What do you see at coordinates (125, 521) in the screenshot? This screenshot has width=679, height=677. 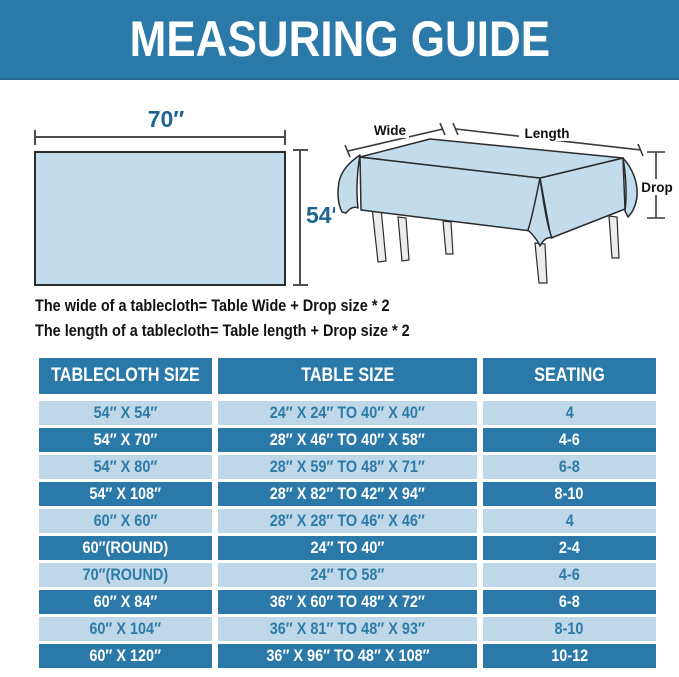 I see `cell-tablecloth-size: 60″ X 60″` at bounding box center [125, 521].